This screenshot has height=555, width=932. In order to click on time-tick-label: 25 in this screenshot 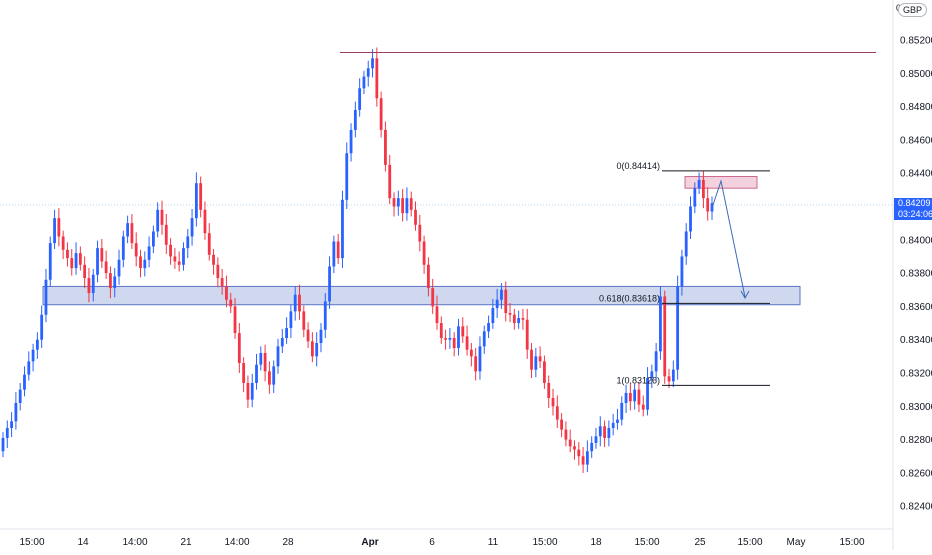, I will do `click(700, 542)`.